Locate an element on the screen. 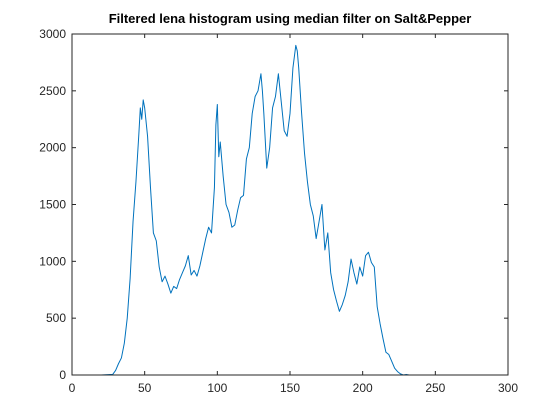  y-axis-tick-label: 500 is located at coordinates (56, 318).